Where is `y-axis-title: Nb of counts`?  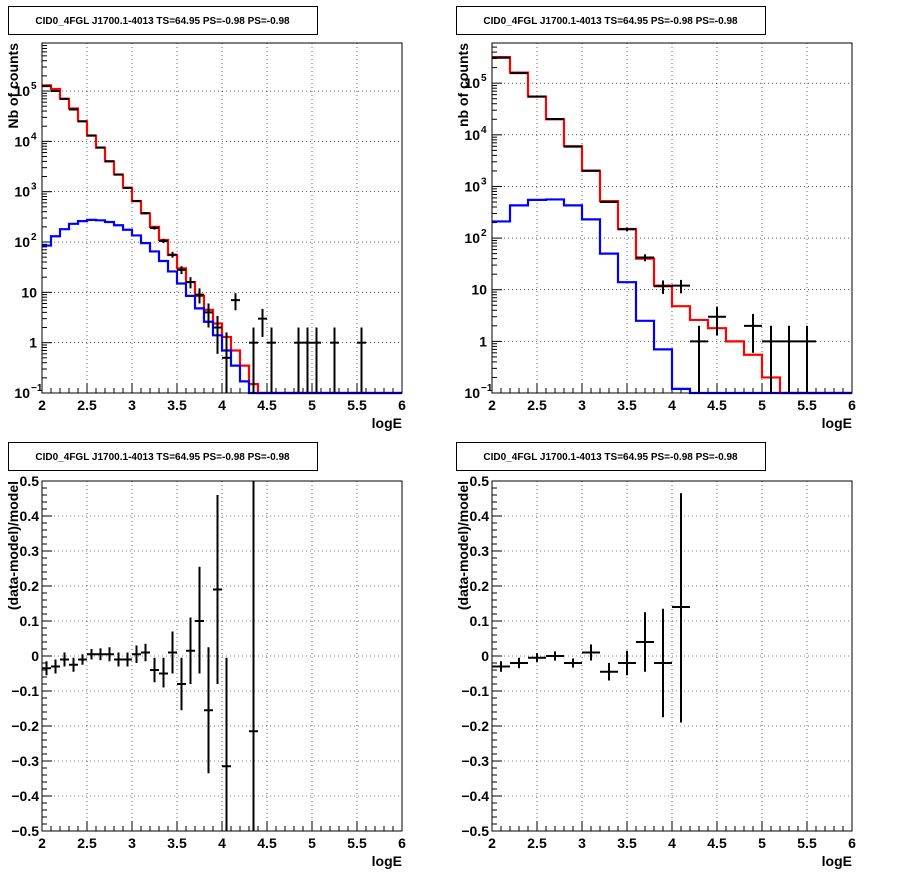 y-axis-title: Nb of counts is located at coordinates (13, 86).